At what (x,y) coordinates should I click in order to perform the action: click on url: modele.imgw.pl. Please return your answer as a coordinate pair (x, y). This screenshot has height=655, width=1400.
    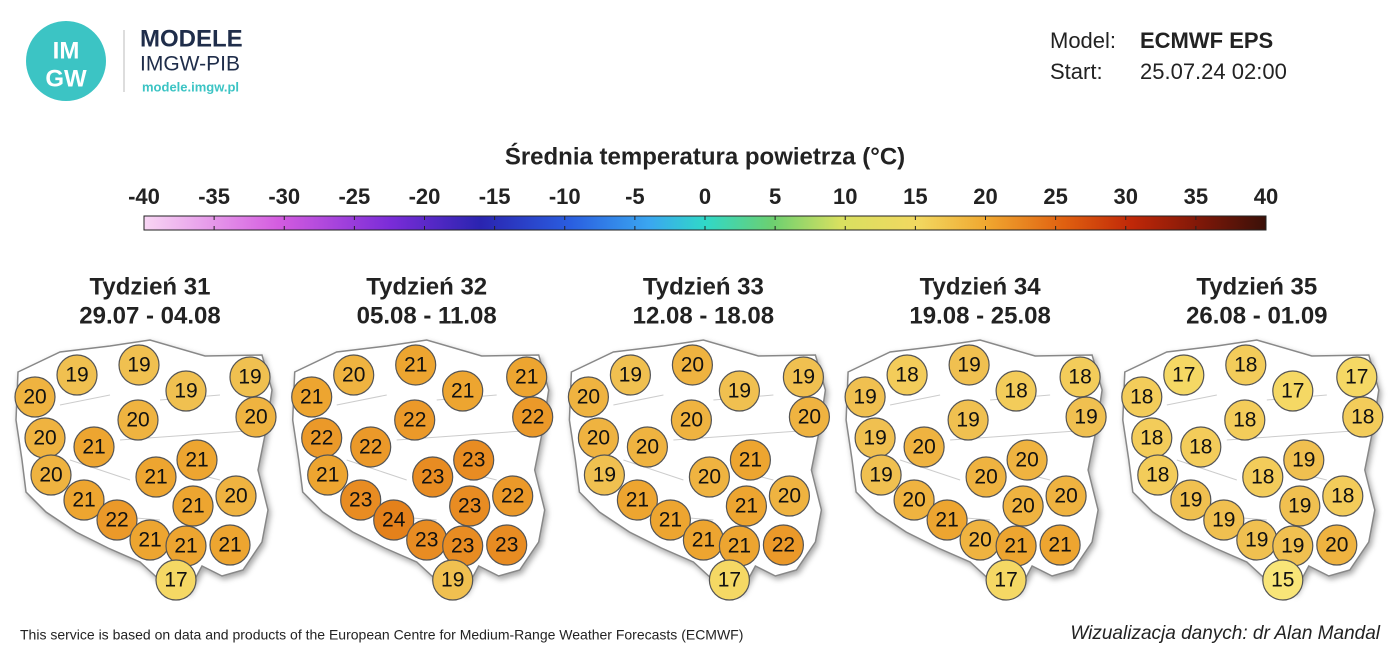
    Looking at the image, I should click on (190, 86).